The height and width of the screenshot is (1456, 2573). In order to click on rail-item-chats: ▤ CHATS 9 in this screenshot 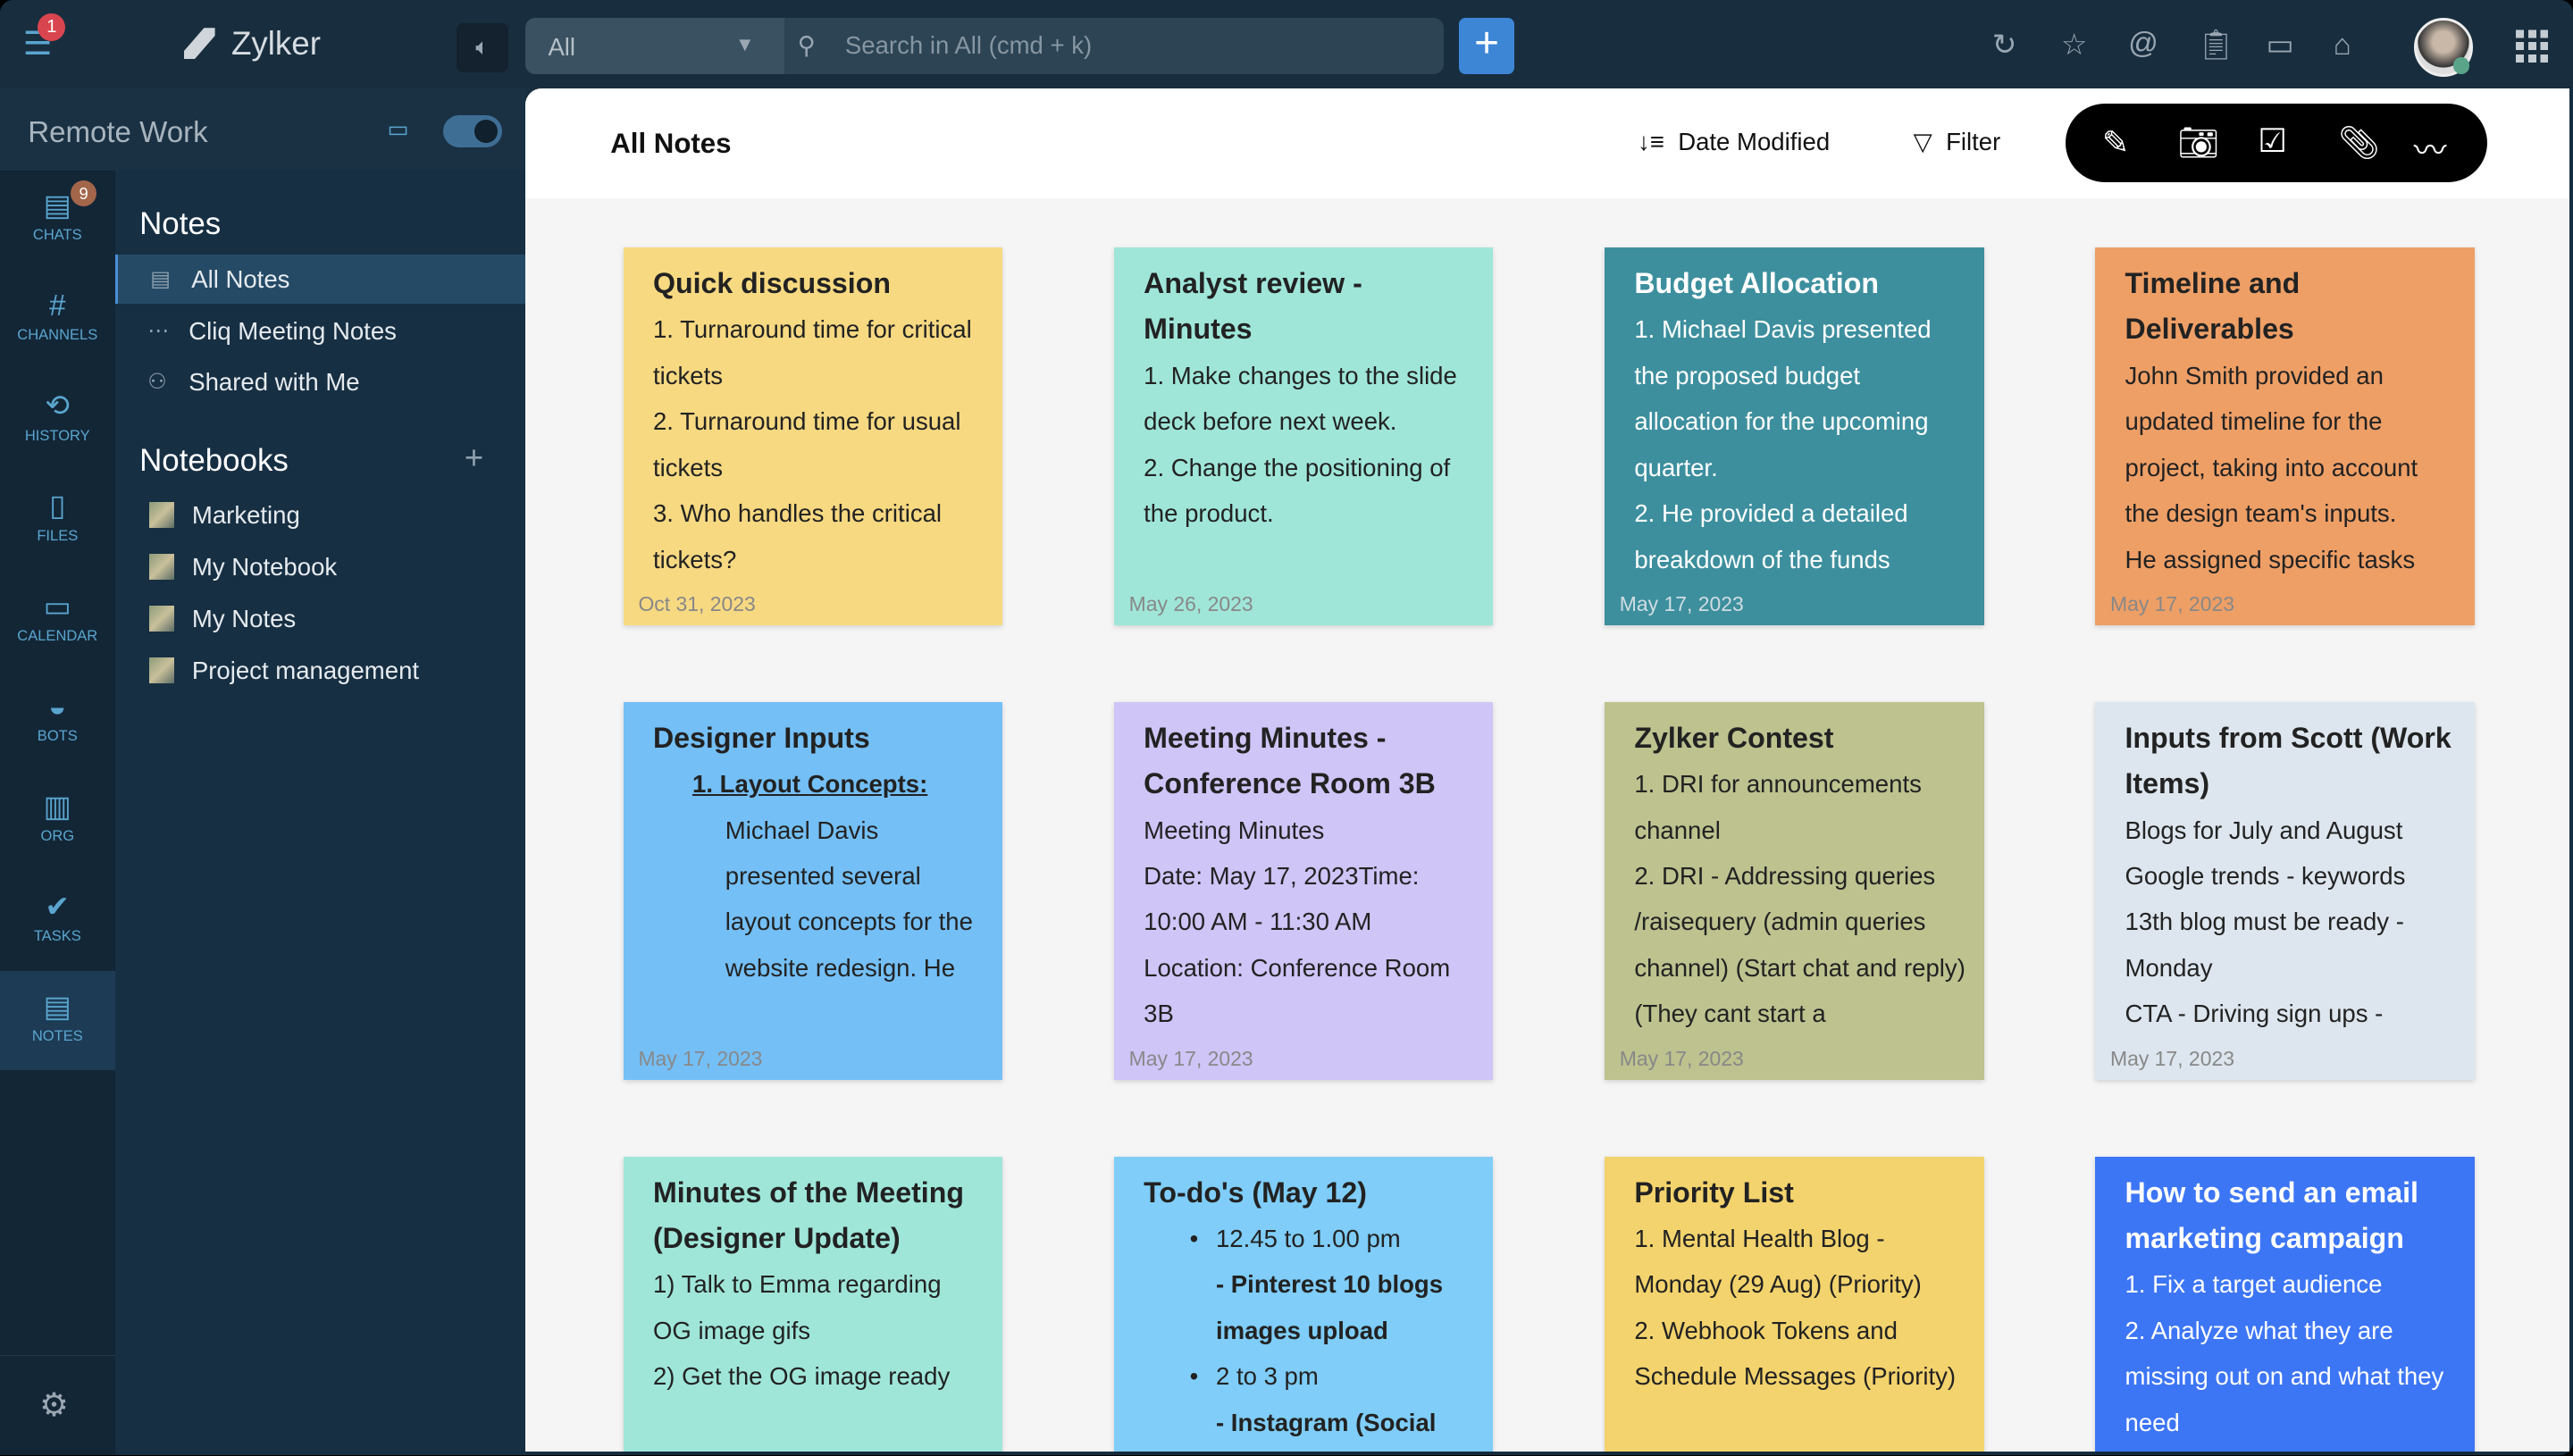, I will do `click(57, 220)`.